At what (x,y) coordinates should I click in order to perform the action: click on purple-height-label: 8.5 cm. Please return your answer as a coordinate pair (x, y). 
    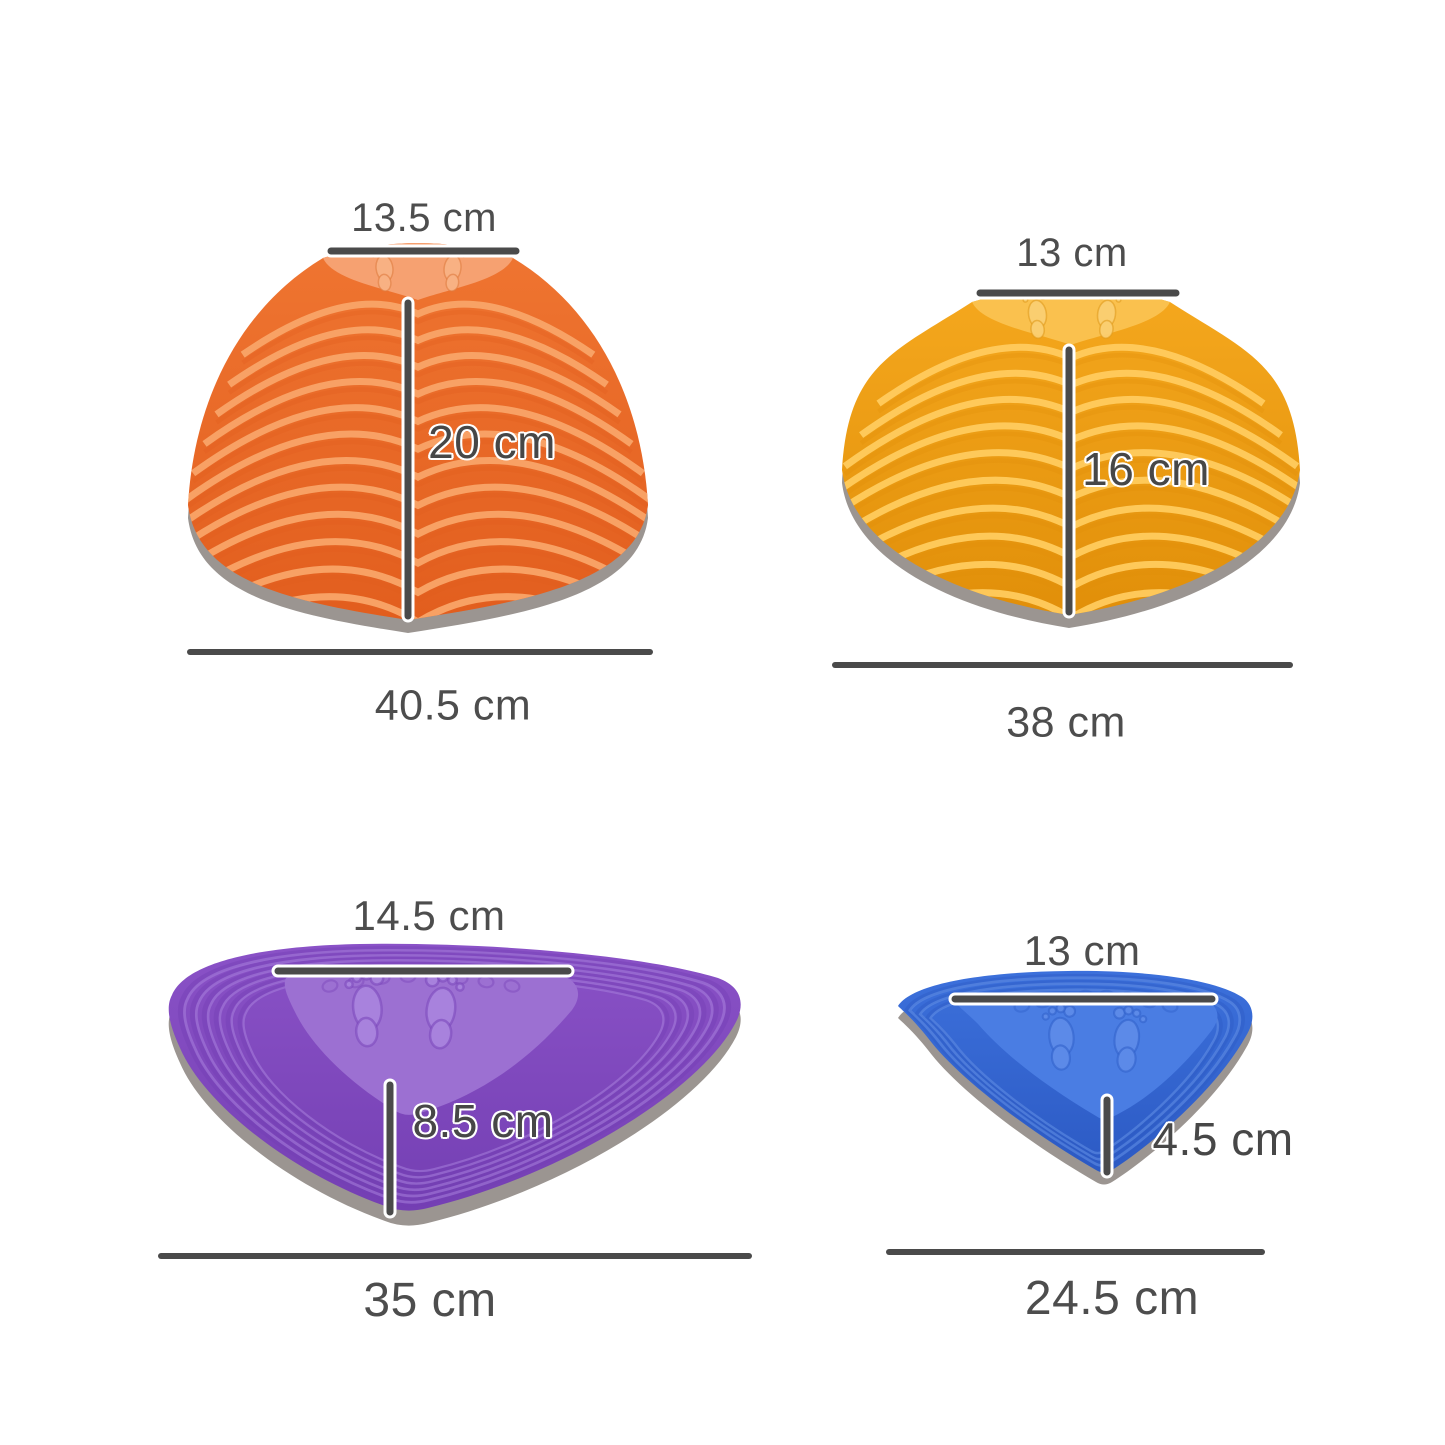
    Looking at the image, I should click on (483, 1121).